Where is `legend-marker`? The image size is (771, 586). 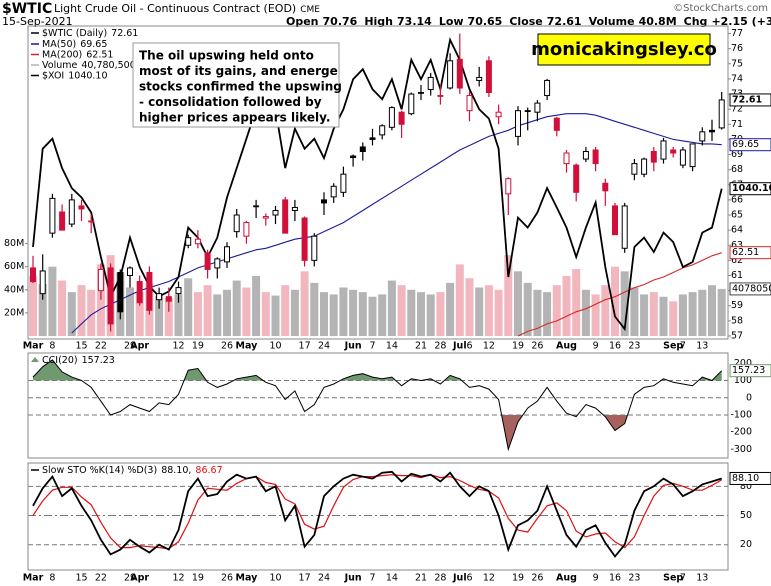
legend-marker is located at coordinates (35, 359).